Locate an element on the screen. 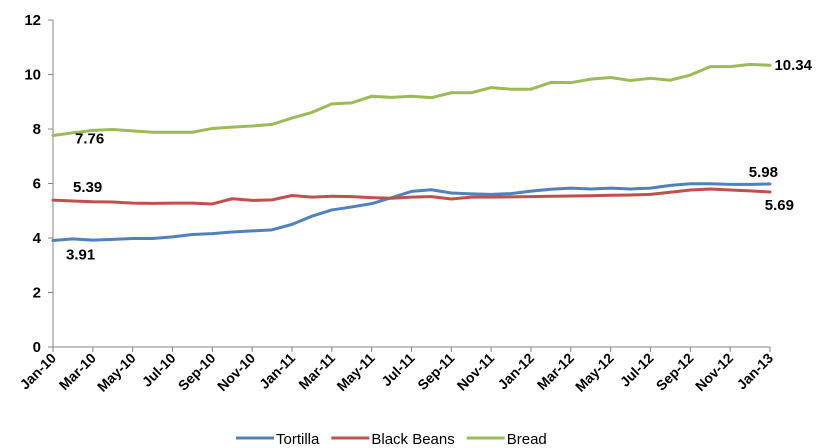 The height and width of the screenshot is (448, 828). data-label-bread: 10.34 is located at coordinates (793, 65).